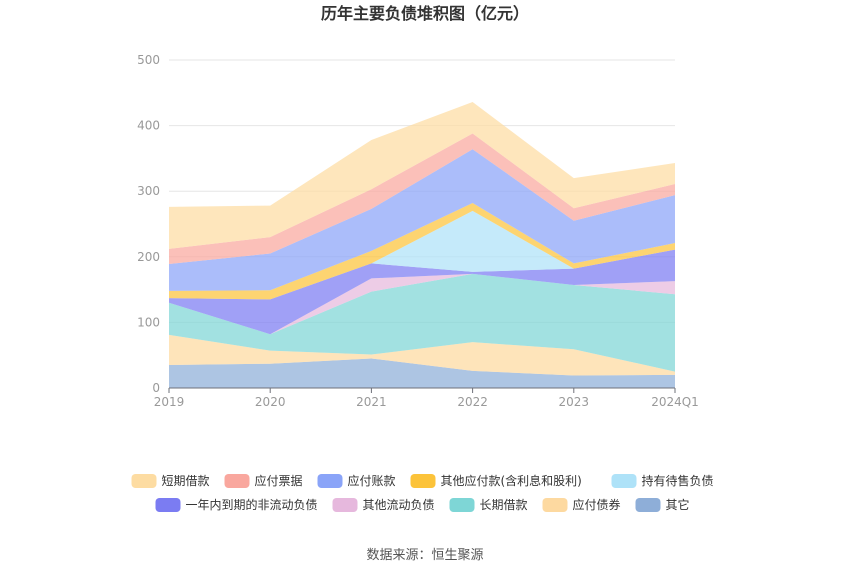  I want to click on y-tick-label: 0, so click(156, 388).